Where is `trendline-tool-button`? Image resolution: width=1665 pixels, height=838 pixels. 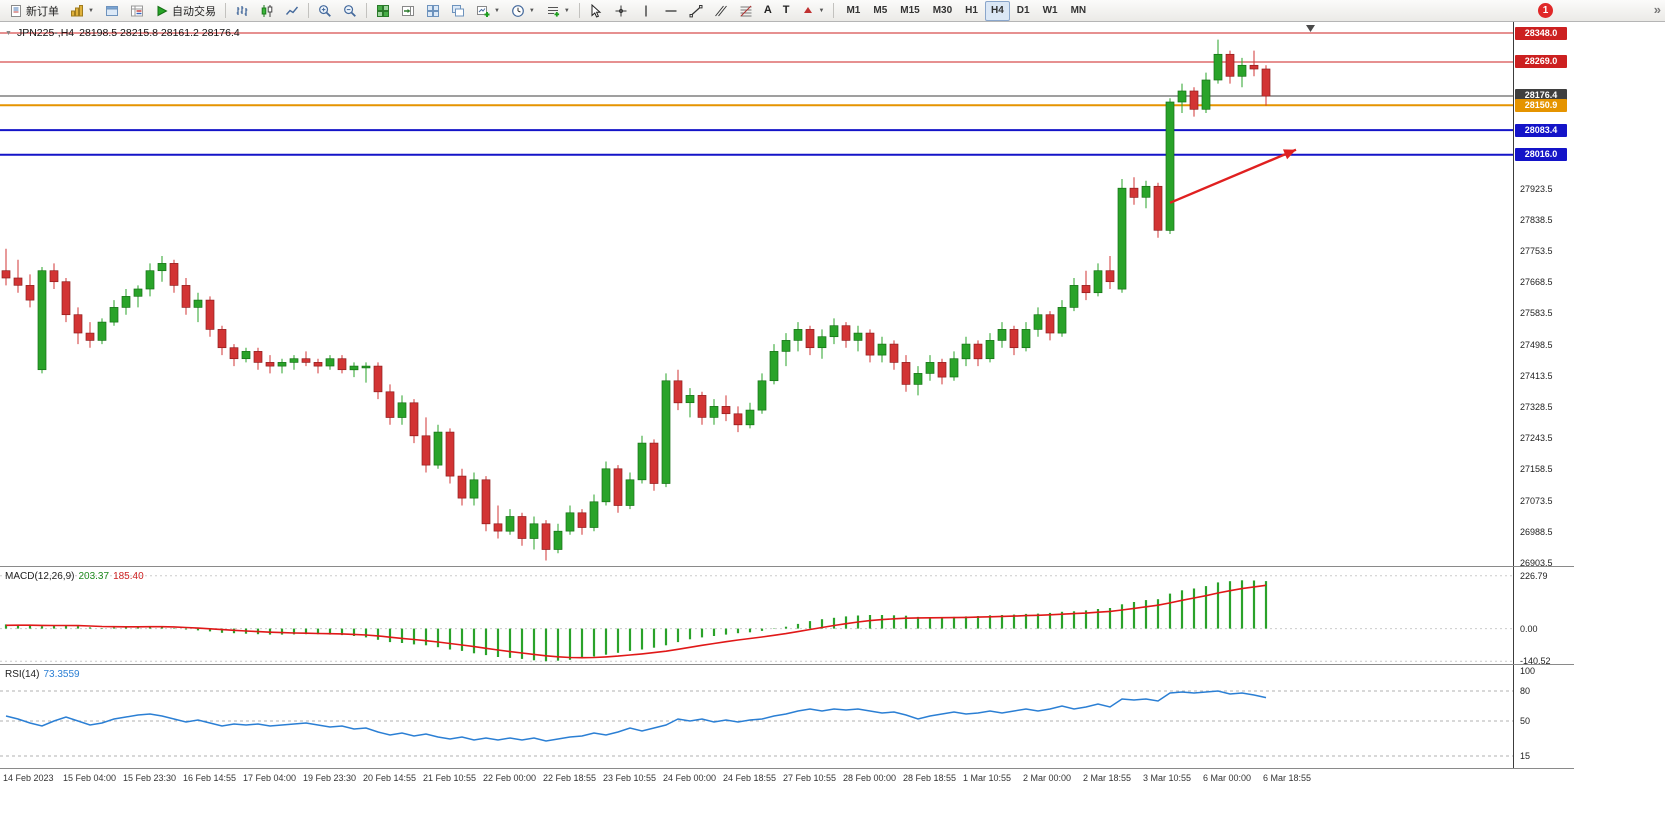 trendline-tool-button is located at coordinates (696, 11).